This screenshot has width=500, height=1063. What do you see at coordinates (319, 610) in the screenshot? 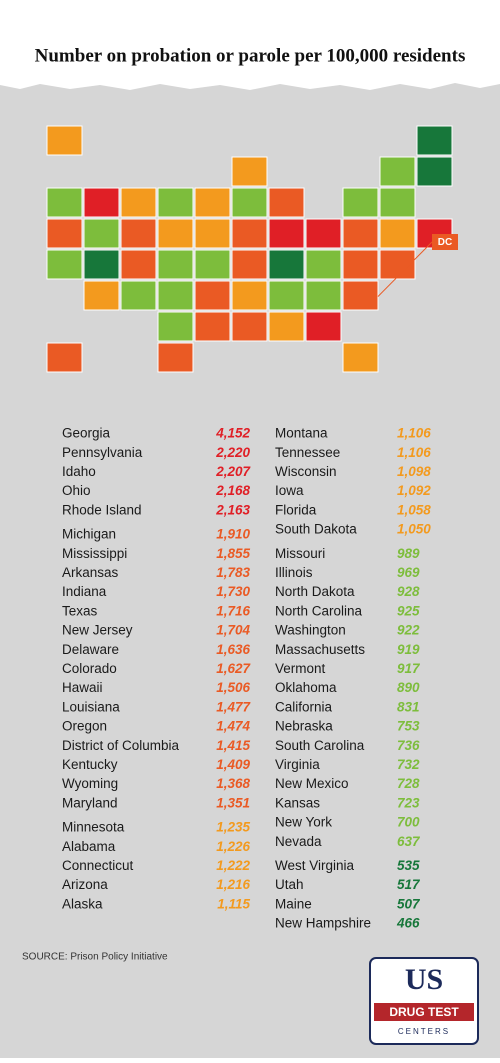
I see `state-name: North Carolina` at bounding box center [319, 610].